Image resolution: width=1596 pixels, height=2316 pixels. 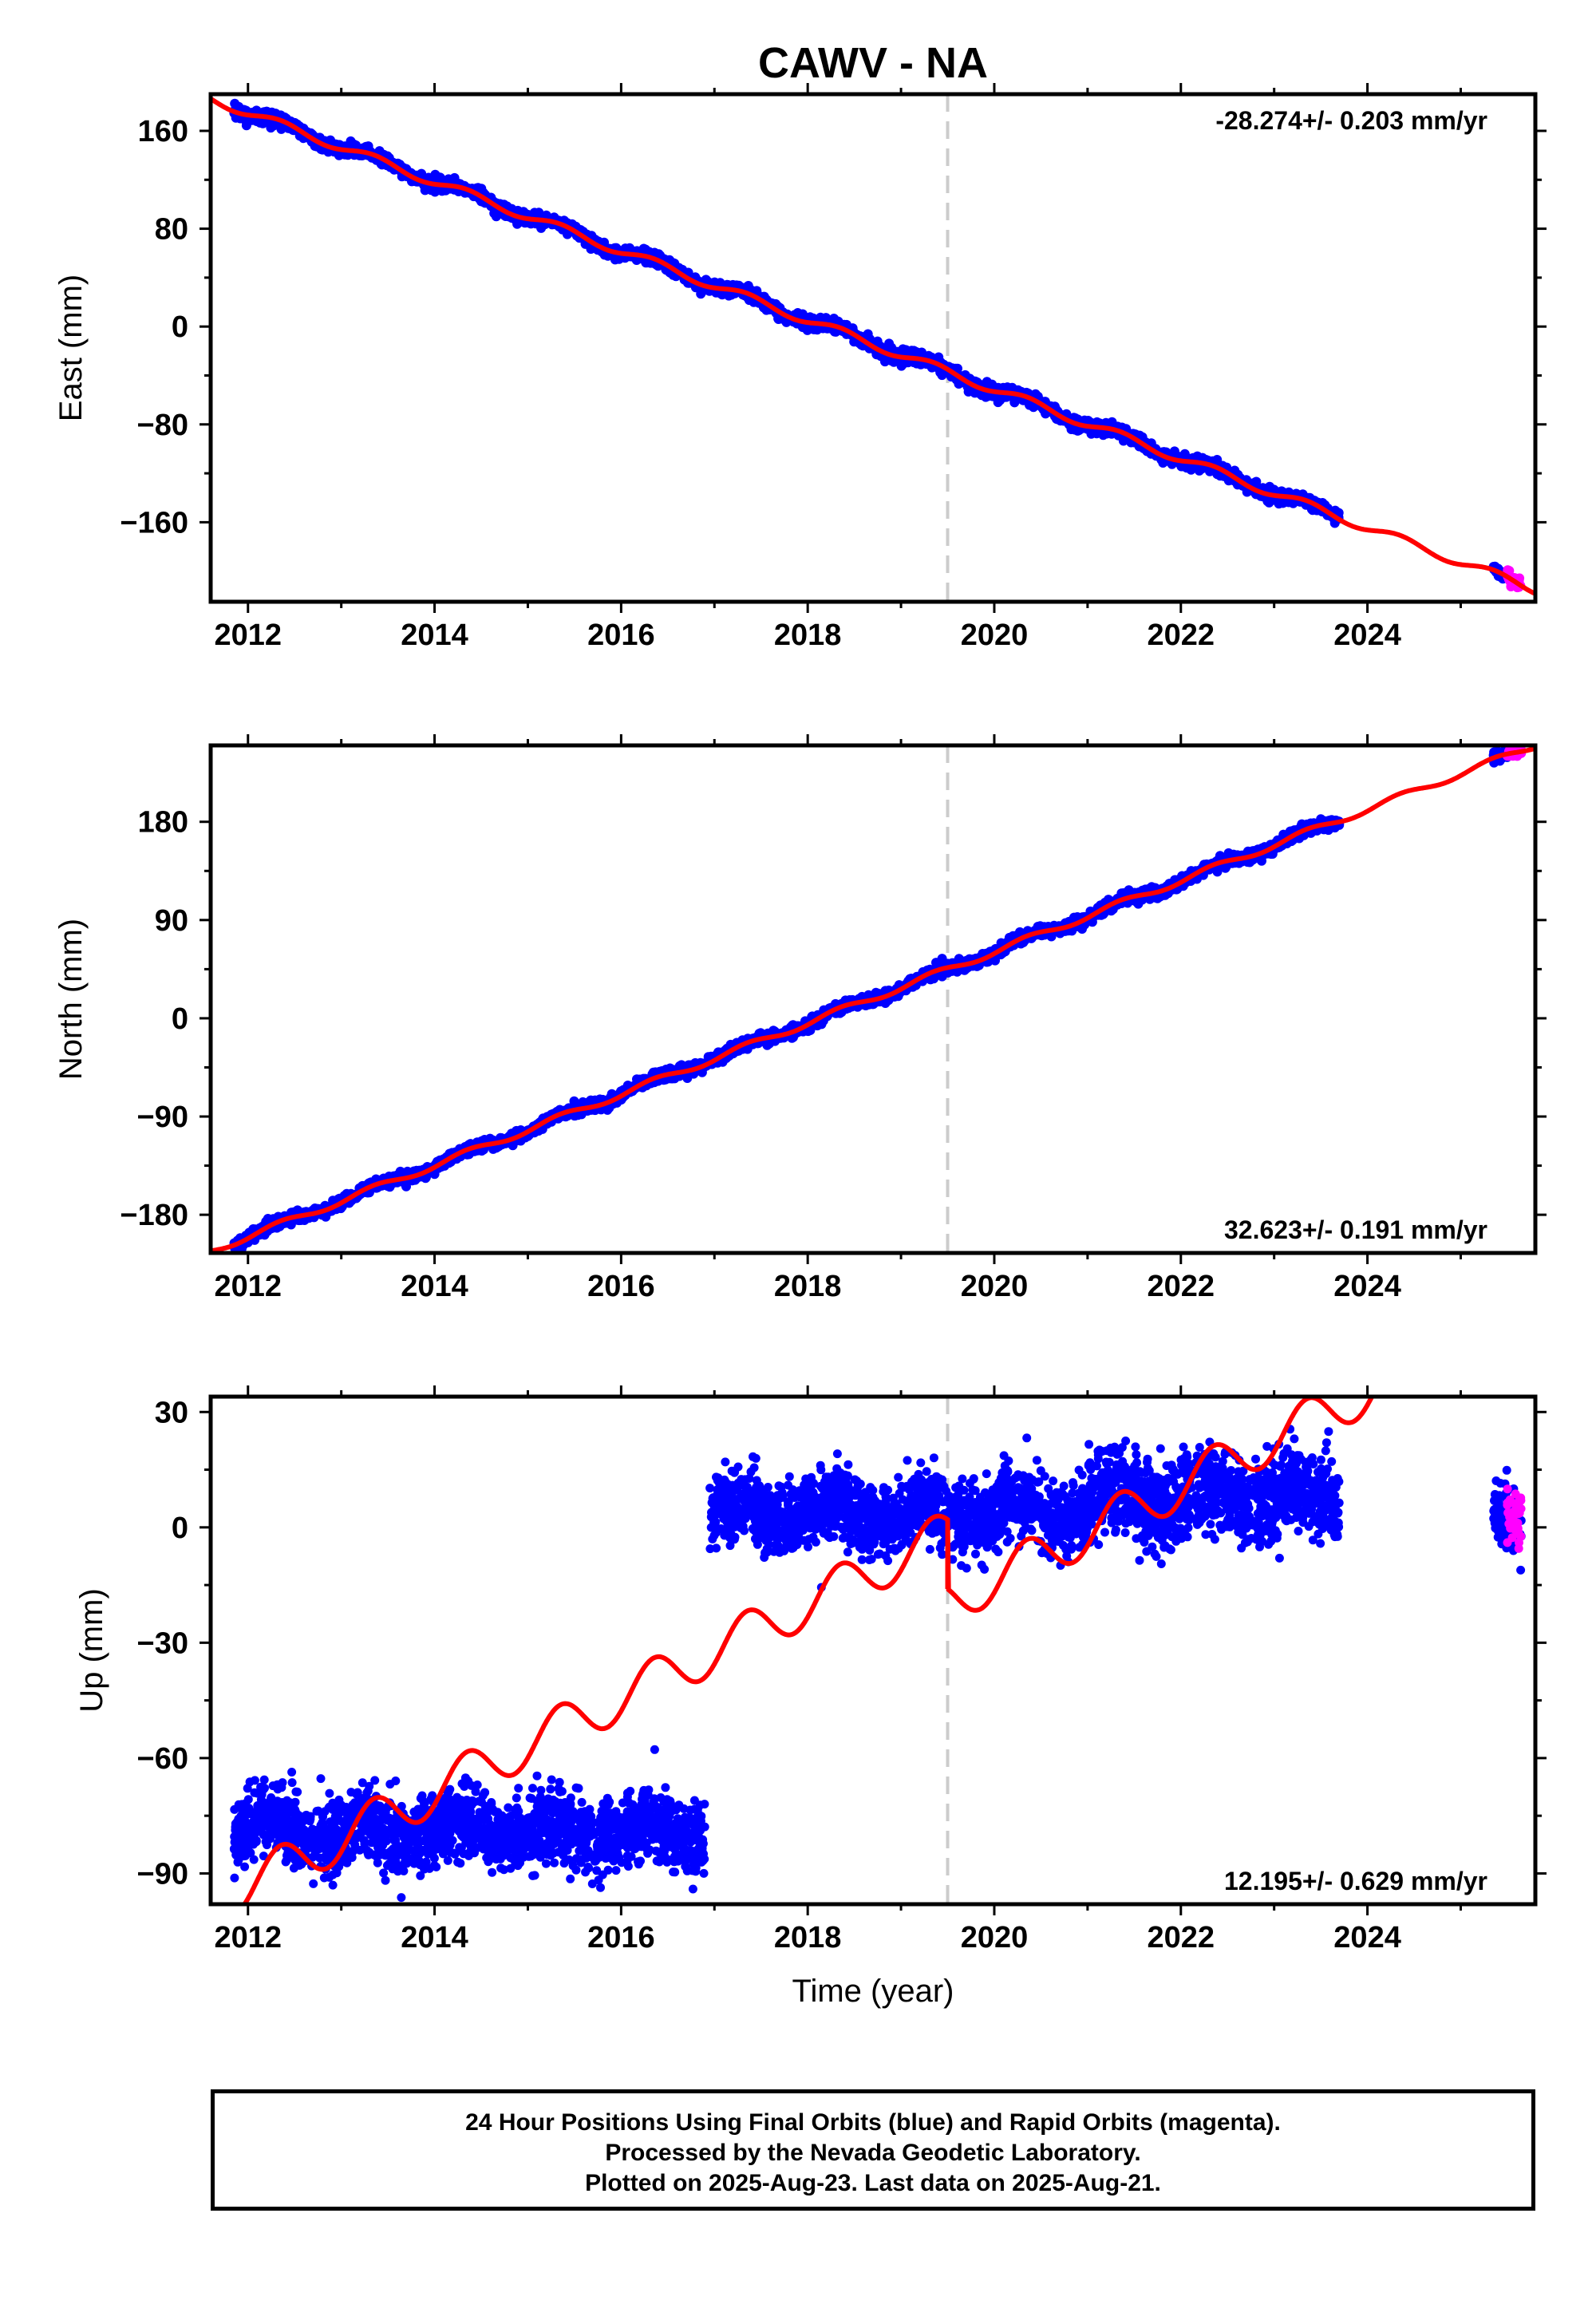 What do you see at coordinates (808, 635) in the screenshot?
I see `x-tick-label: 2018` at bounding box center [808, 635].